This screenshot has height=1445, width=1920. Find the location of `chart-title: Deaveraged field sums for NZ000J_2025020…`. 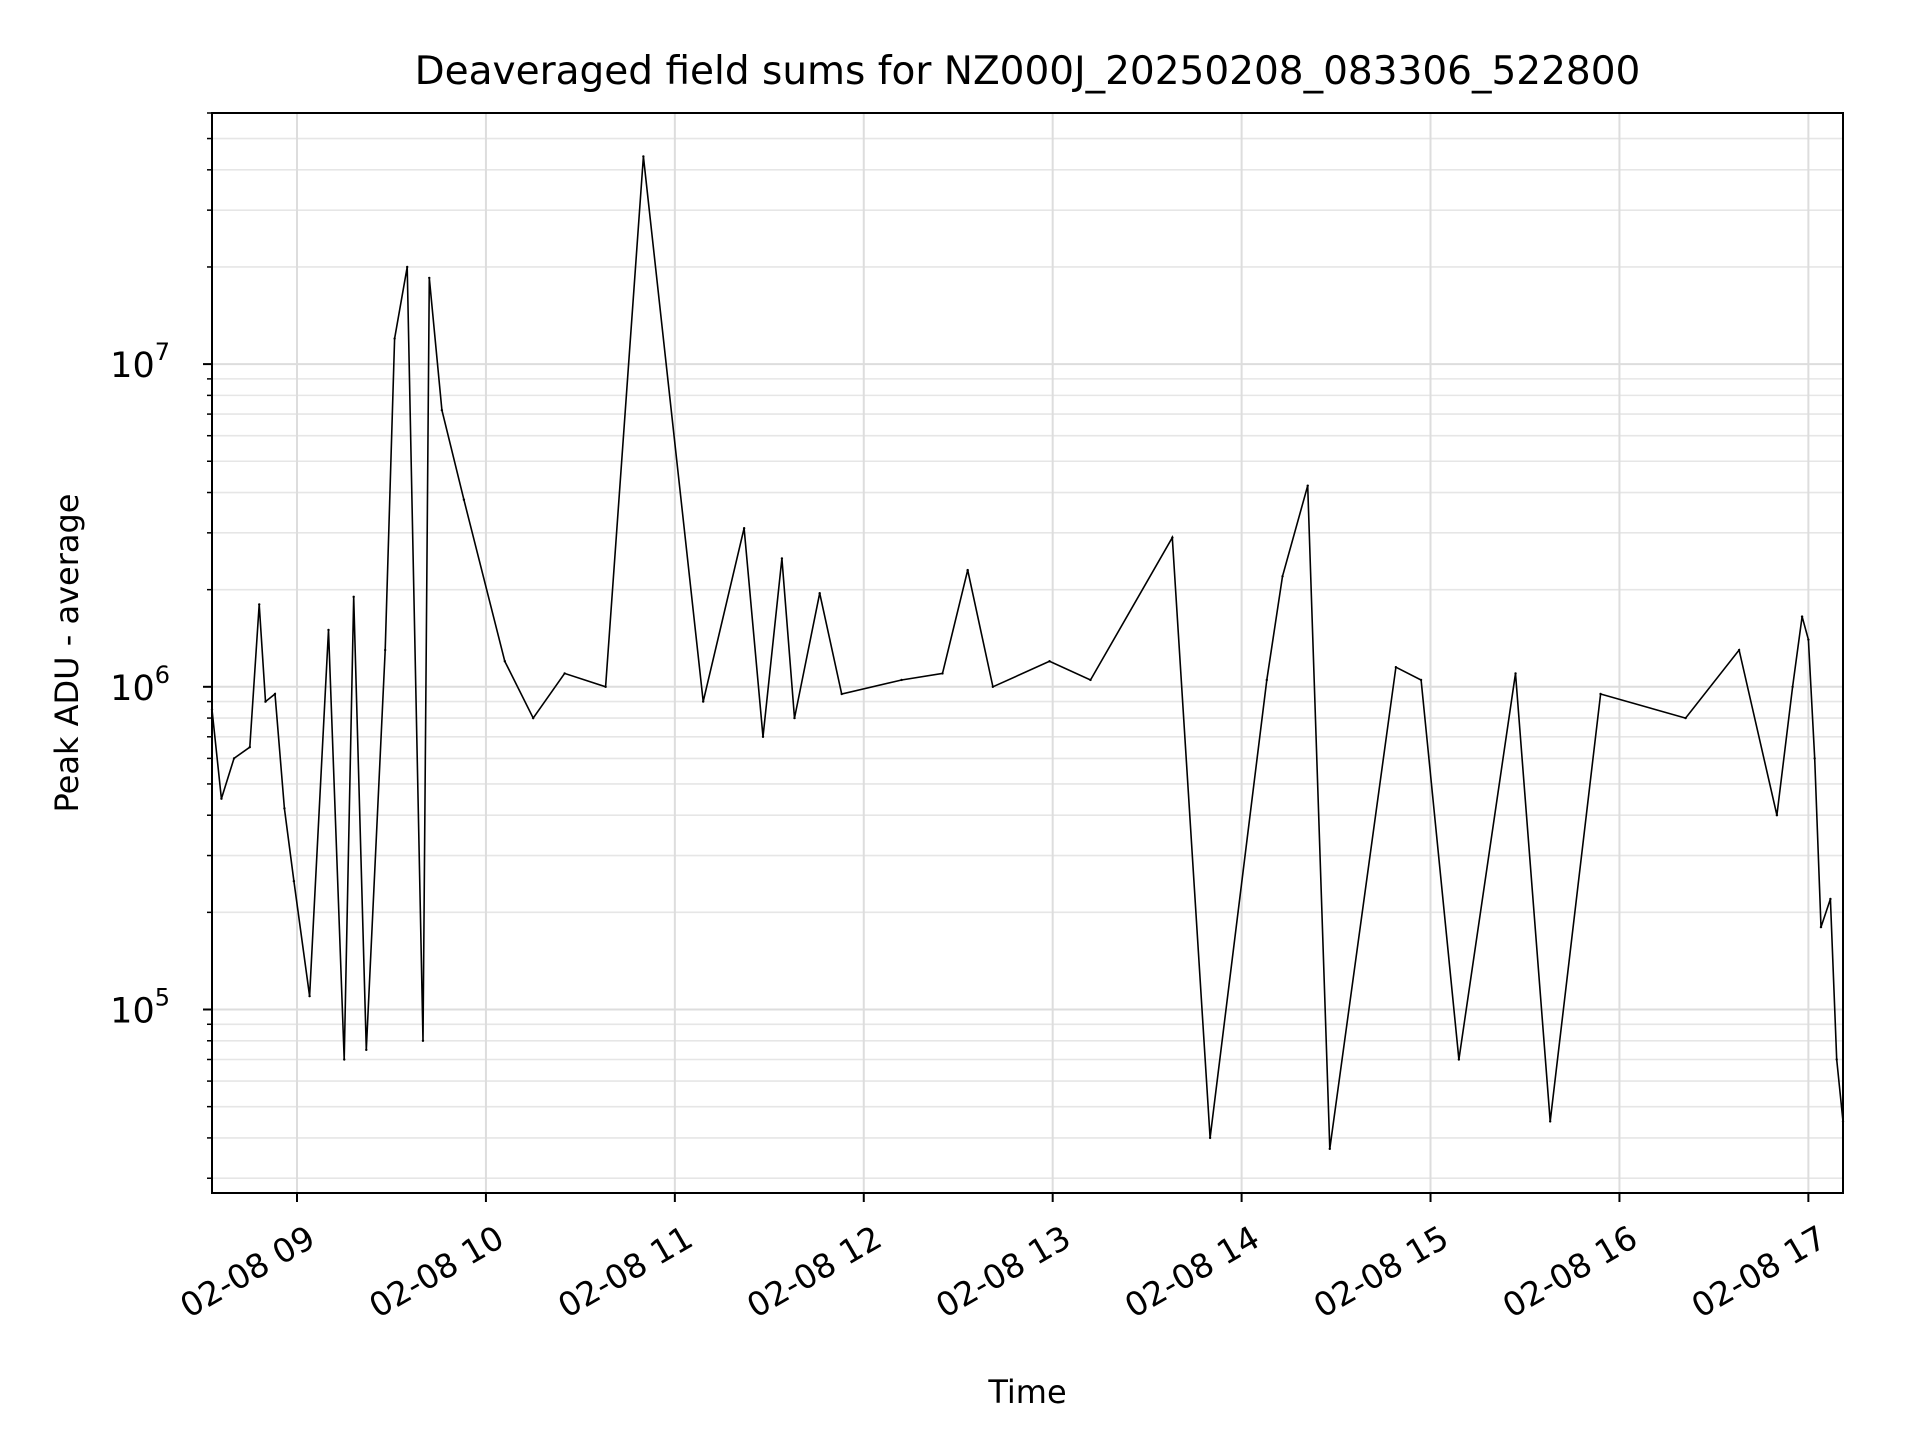

chart-title: Deaveraged field sums for NZ000J_2025020… is located at coordinates (1028, 71).